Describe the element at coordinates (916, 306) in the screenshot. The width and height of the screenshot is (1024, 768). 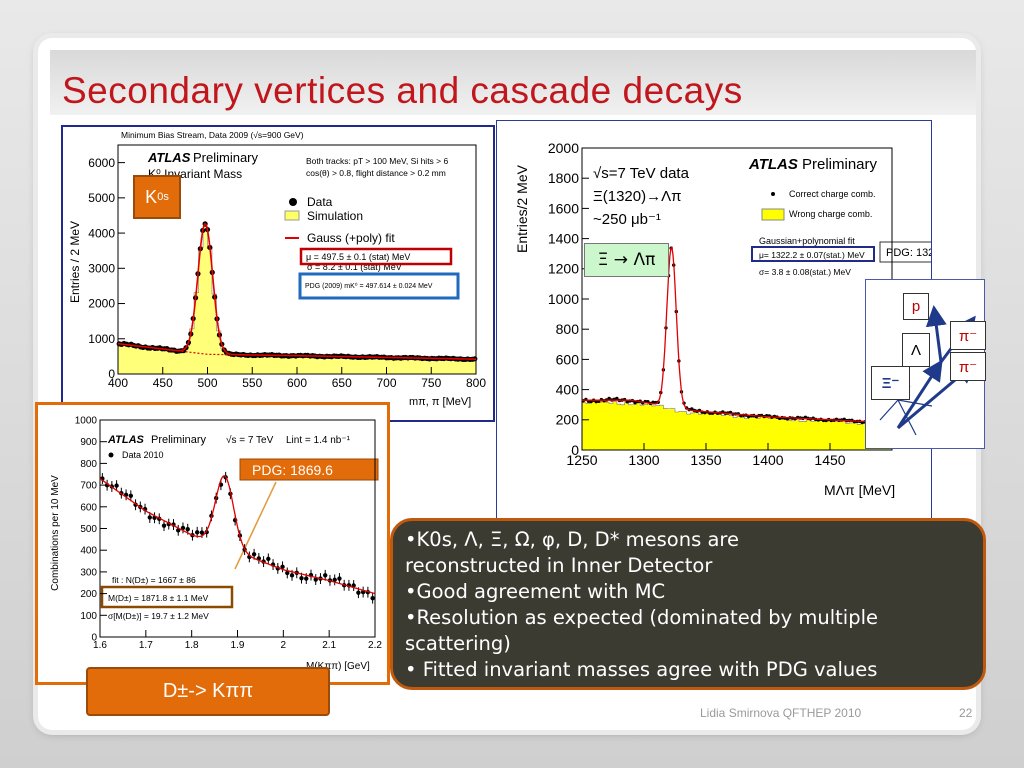
I see `decay-p-label: p` at that location.